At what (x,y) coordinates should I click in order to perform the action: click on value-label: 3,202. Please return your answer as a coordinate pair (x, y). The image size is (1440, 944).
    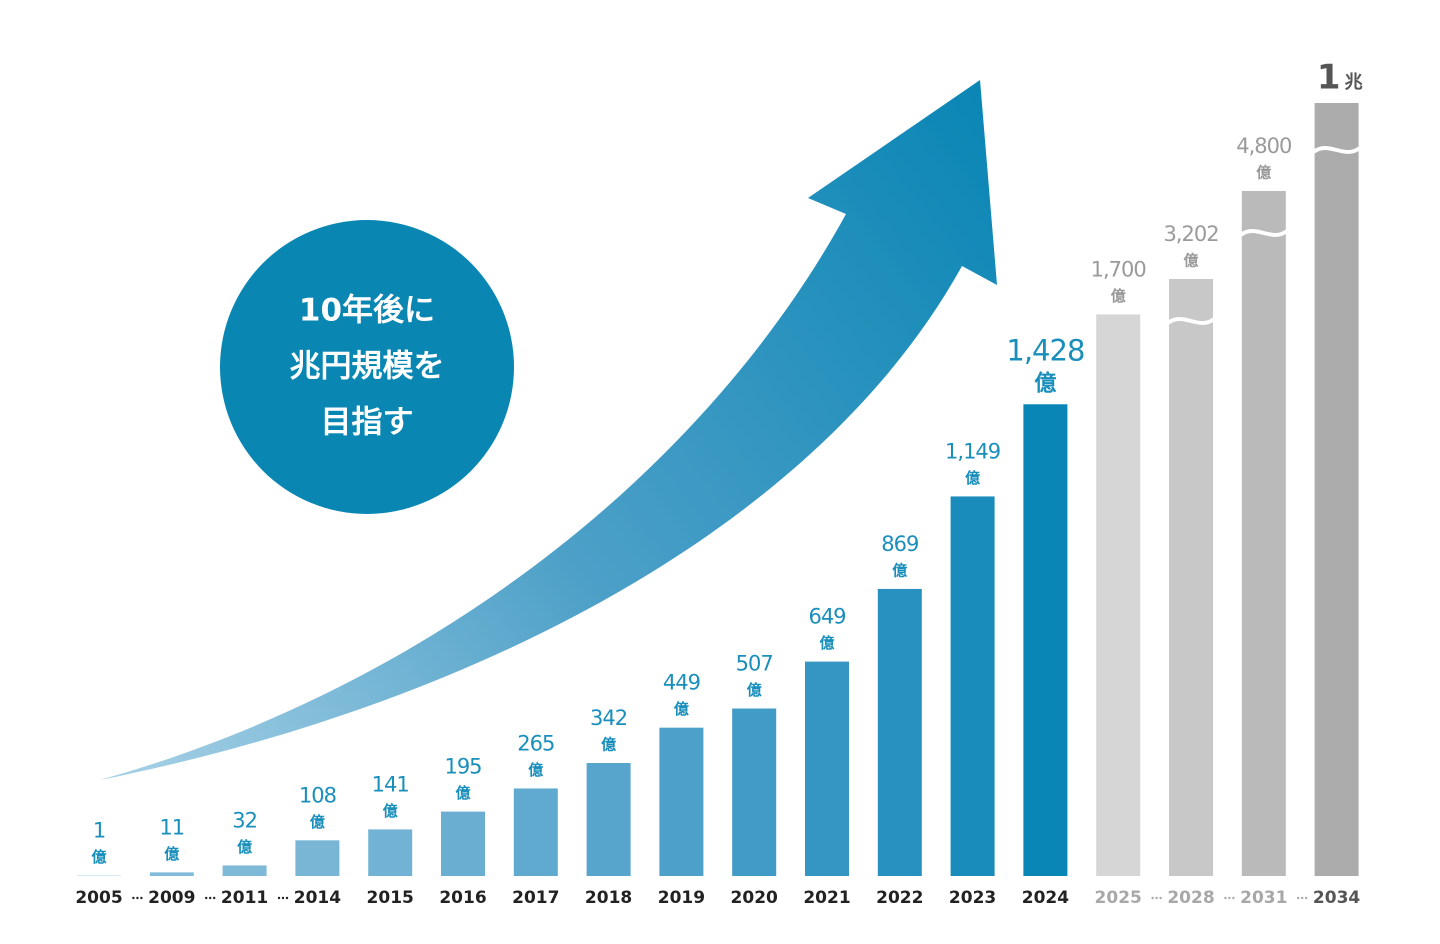
    Looking at the image, I should click on (1190, 234).